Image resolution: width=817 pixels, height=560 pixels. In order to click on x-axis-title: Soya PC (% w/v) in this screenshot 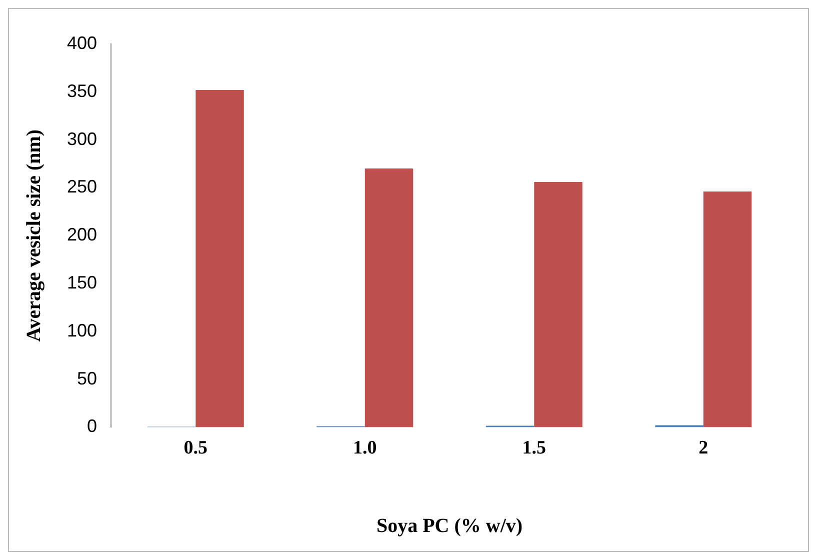, I will do `click(449, 526)`.